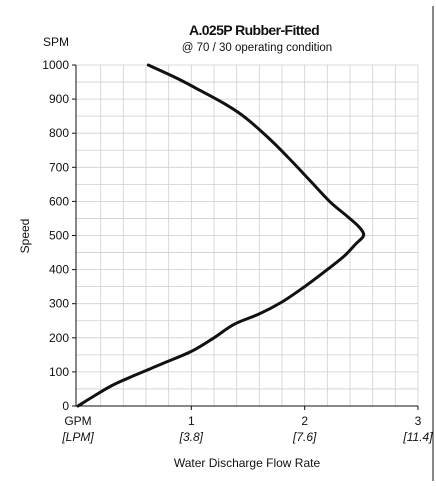 The height and width of the screenshot is (486, 436). What do you see at coordinates (304, 437) in the screenshot?
I see `x-tick-alt-label: [7.6]` at bounding box center [304, 437].